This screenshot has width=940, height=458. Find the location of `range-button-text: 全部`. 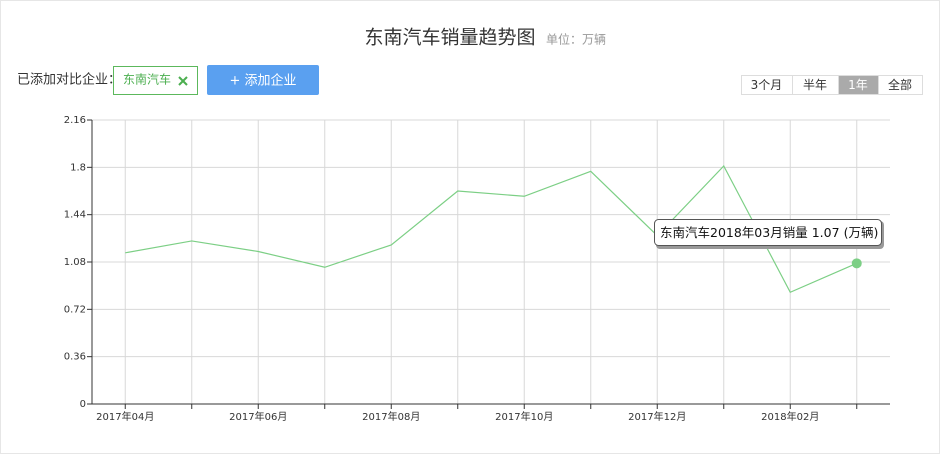

range-button-text: 全部 is located at coordinates (900, 84).